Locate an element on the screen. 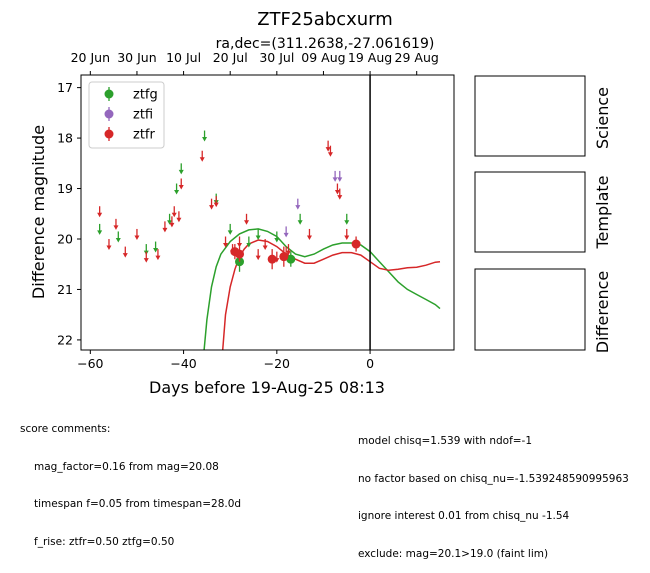 The width and height of the screenshot is (650, 573). top-tick-label: 20 Jun is located at coordinates (90, 57).